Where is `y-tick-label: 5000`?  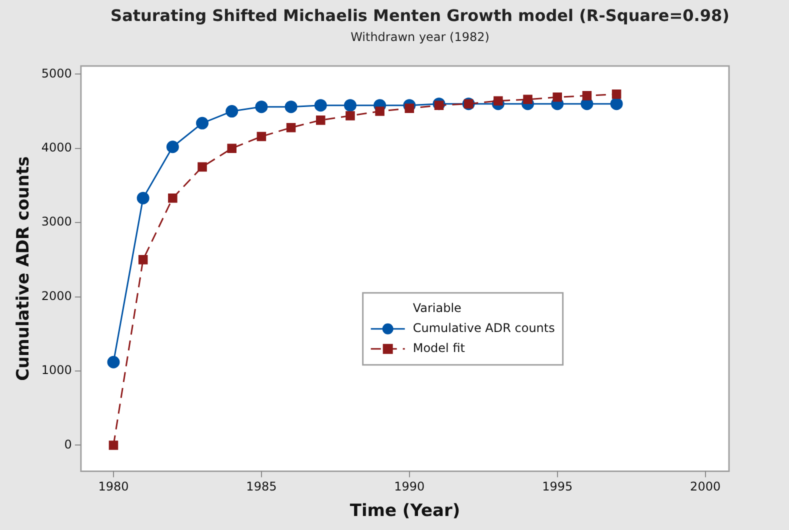 y-tick-label: 5000 is located at coordinates (56, 73).